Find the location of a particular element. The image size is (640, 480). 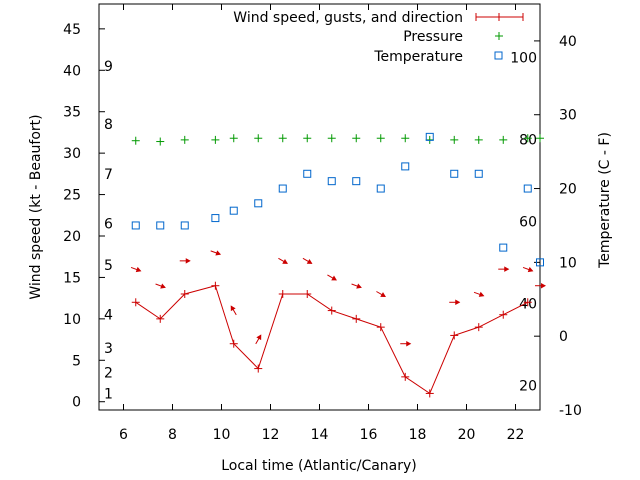

x-tick-label: 8 is located at coordinates (172, 435).